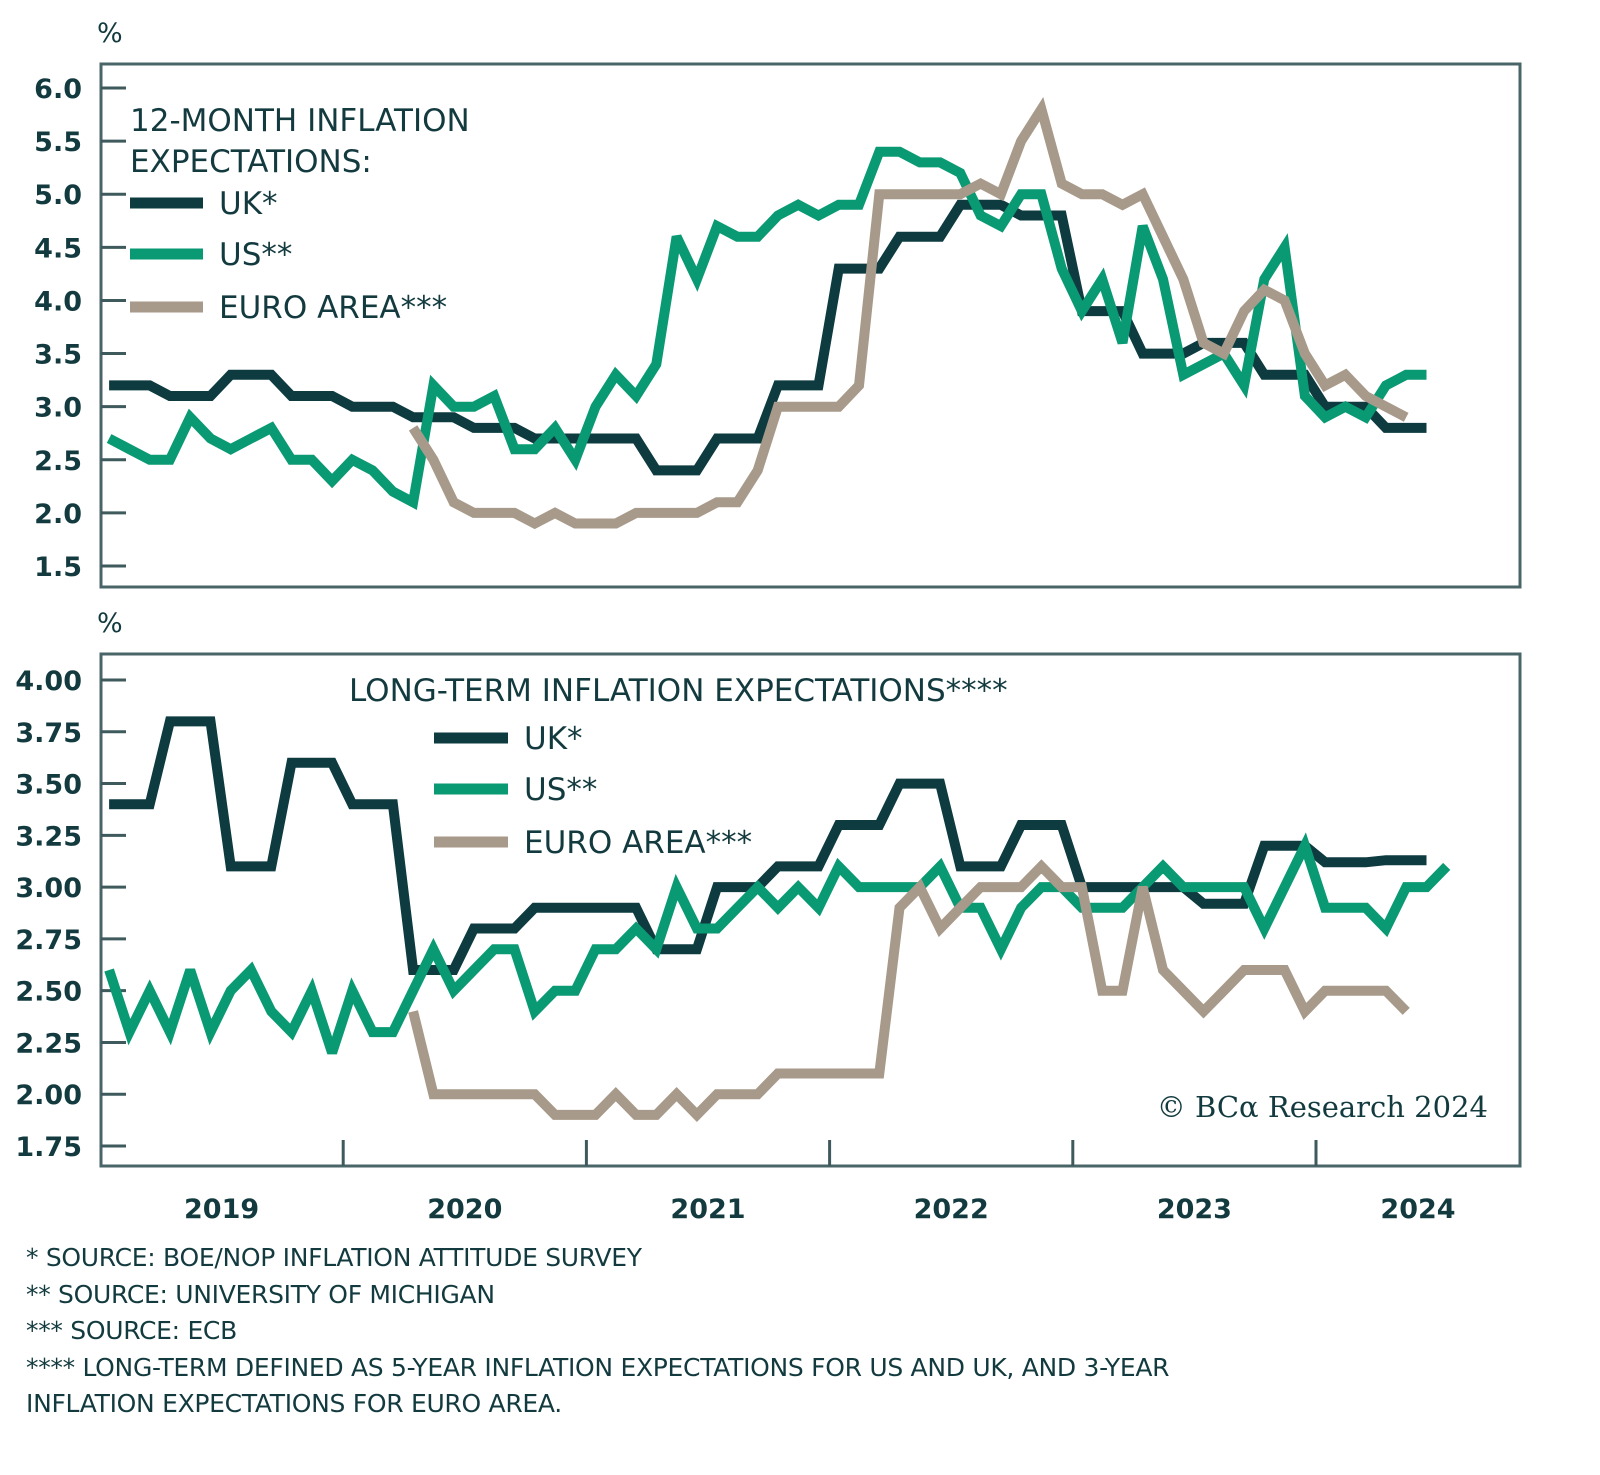  Describe the element at coordinates (80, 328) in the screenshot. I see `top-y-axis: 6.0 5.5 5.0 4.5 4.0 3.5 3.0 2.5 2.0 1.5` at that location.